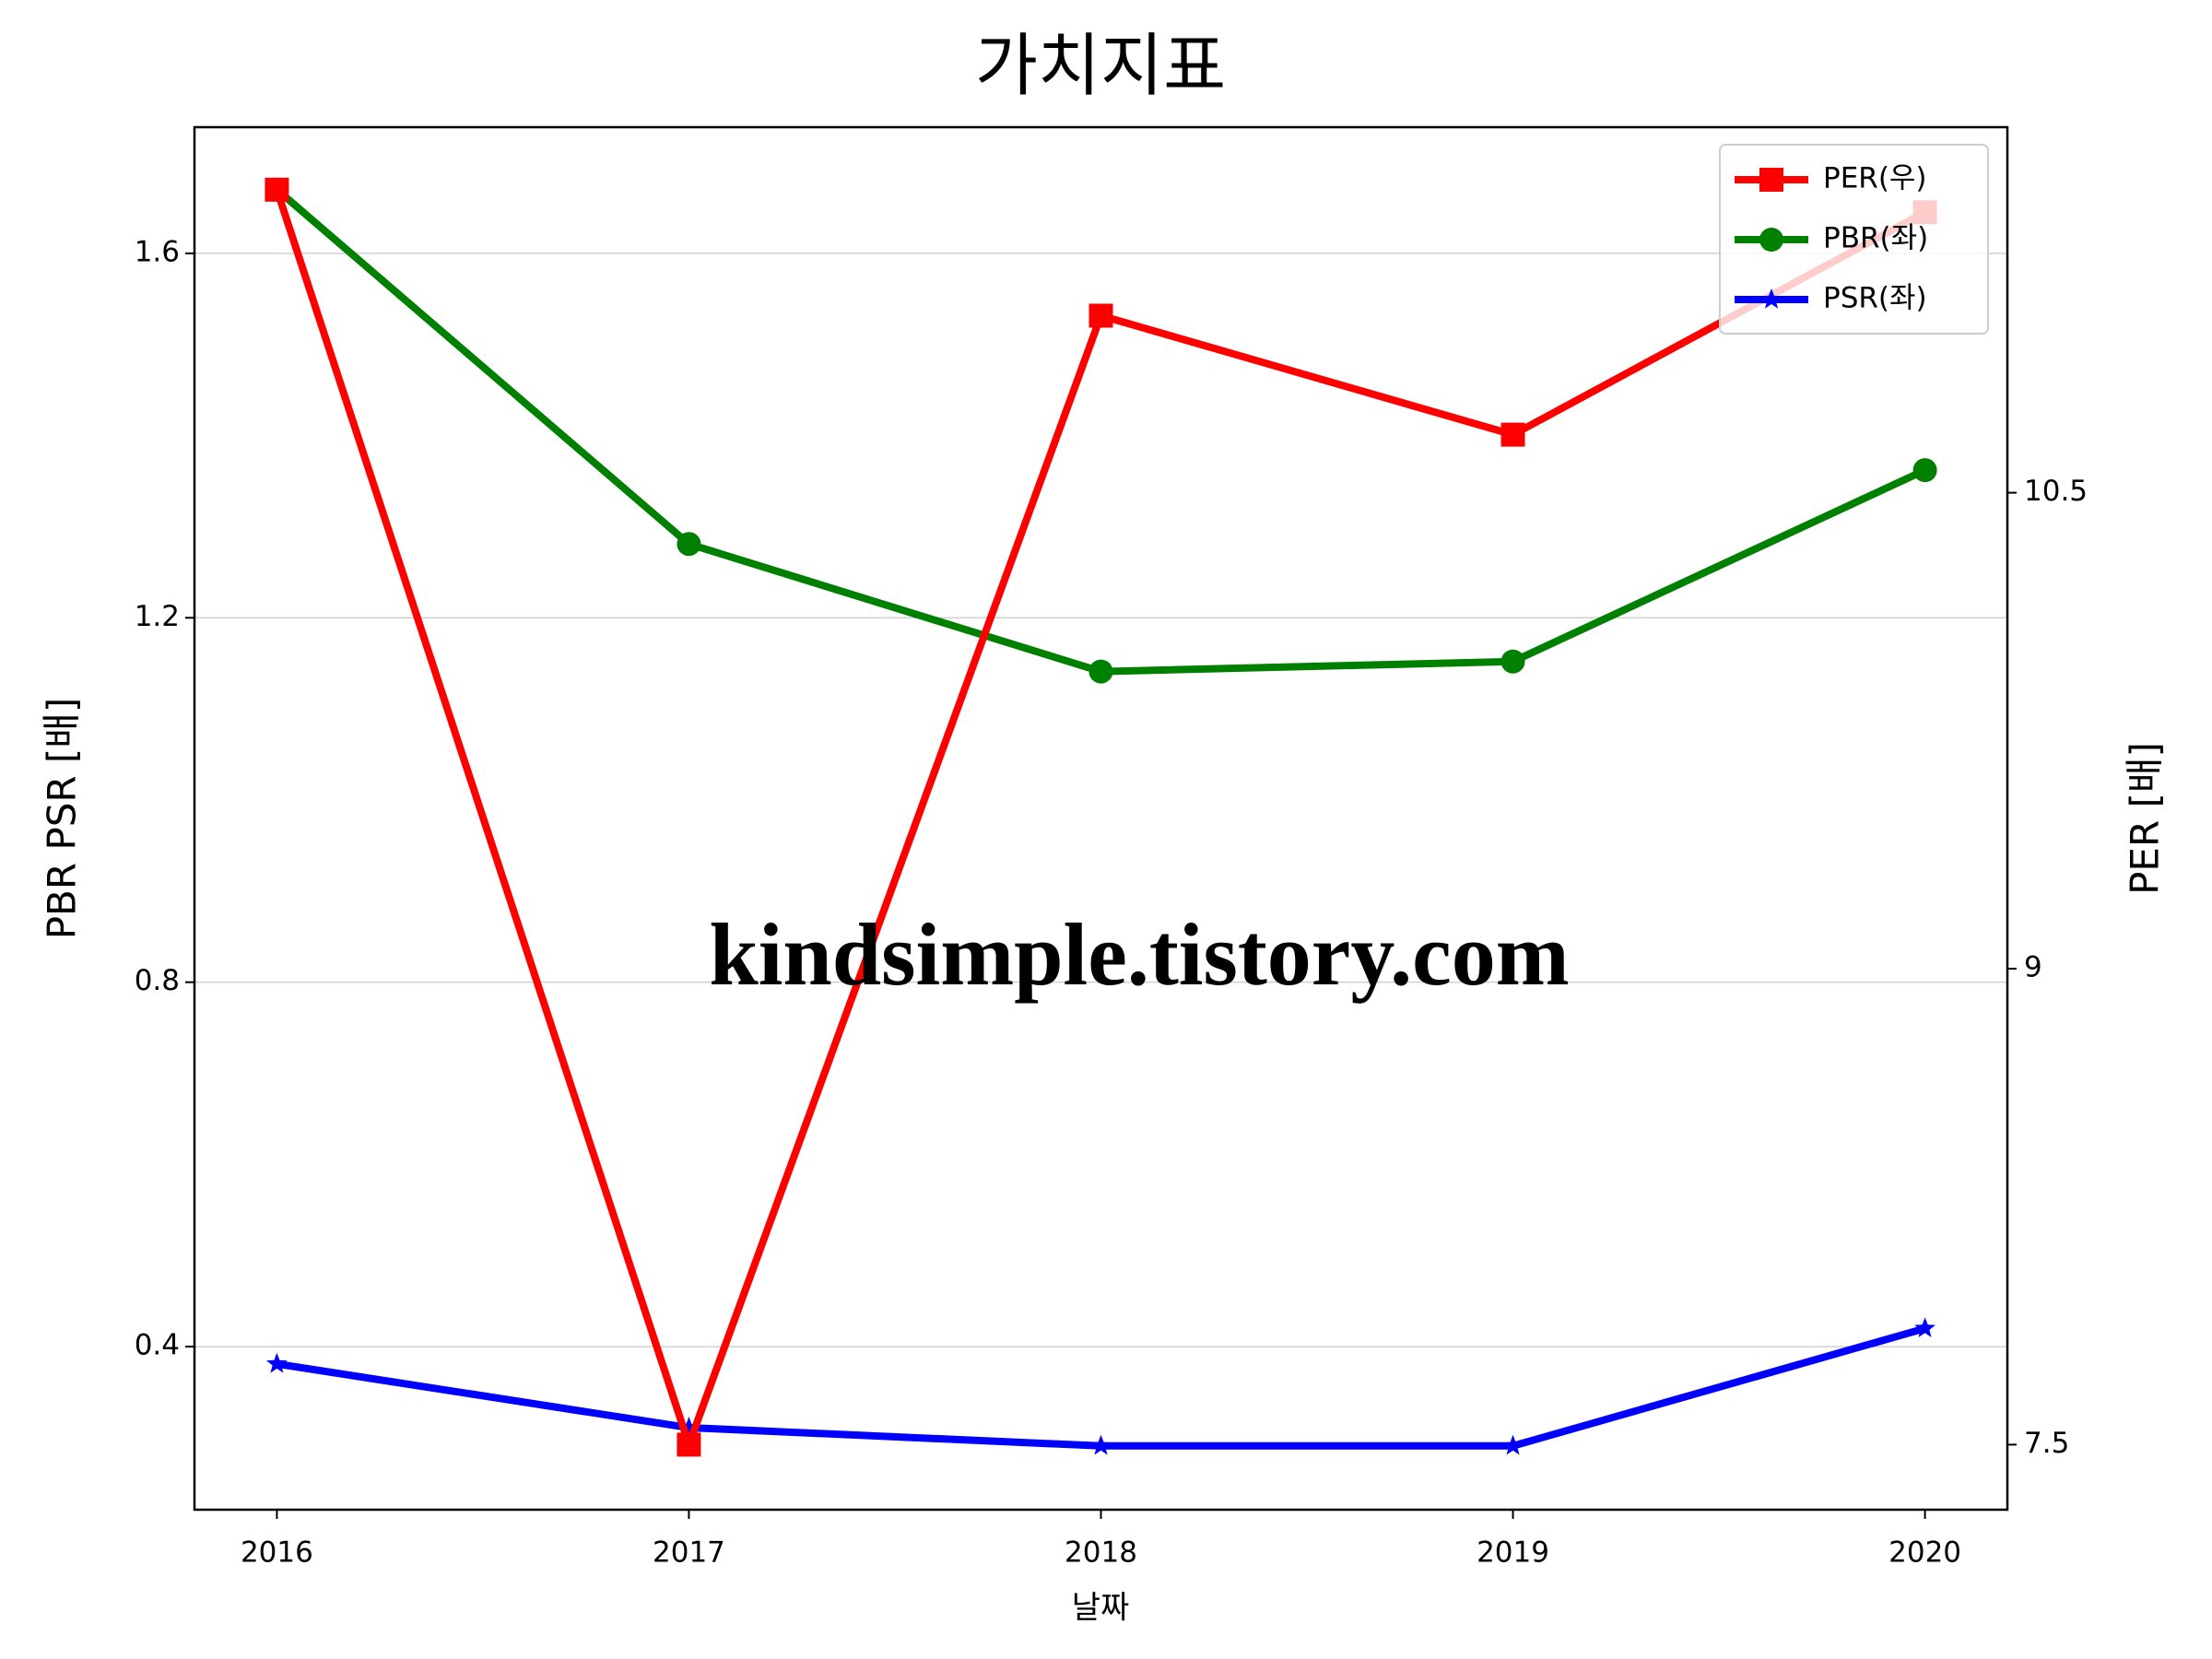 This screenshot has height=1659, width=2212. I want to click on x-tick-label: 2019, so click(1513, 1553).